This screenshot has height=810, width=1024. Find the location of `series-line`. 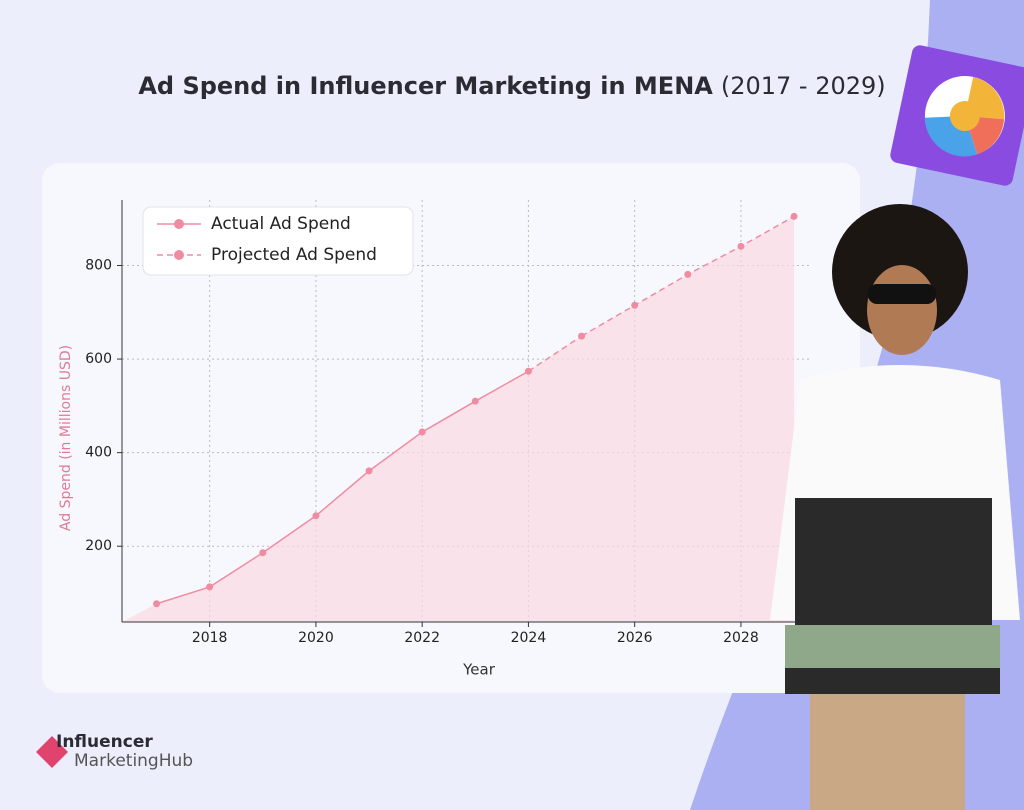

series-line is located at coordinates (342, 487).